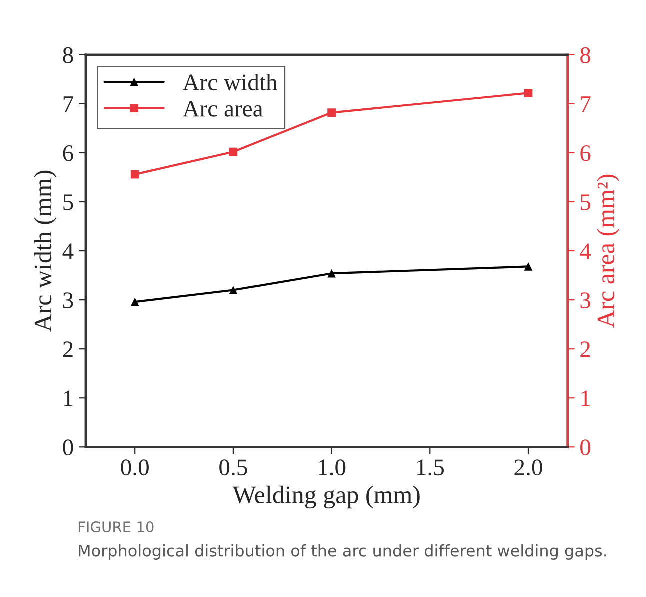 The height and width of the screenshot is (597, 646). Describe the element at coordinates (608, 251) in the screenshot. I see `y2-axis-title: Arc area (mm²)` at that location.